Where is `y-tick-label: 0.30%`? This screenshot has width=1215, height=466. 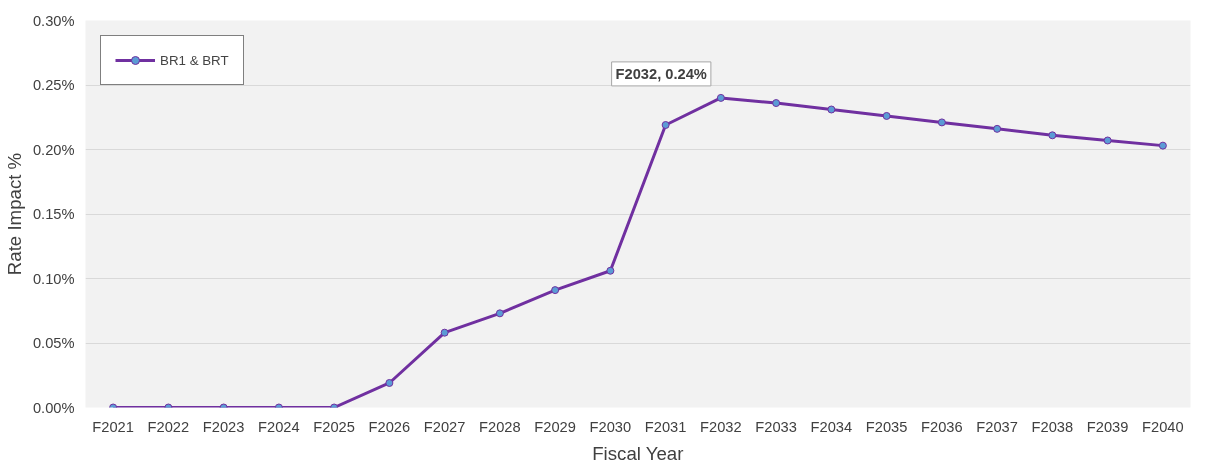
y-tick-label: 0.30% is located at coordinates (53, 20).